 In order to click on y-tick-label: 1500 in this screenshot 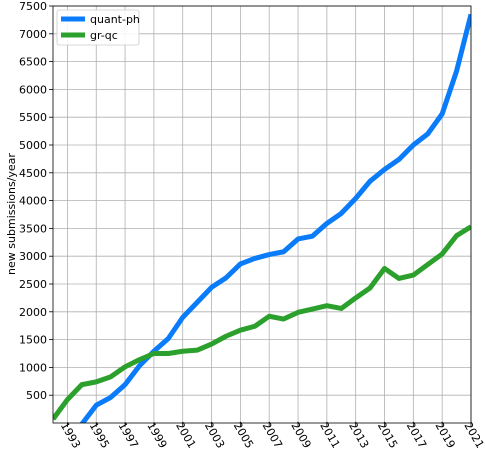, I will do `click(33, 340)`.